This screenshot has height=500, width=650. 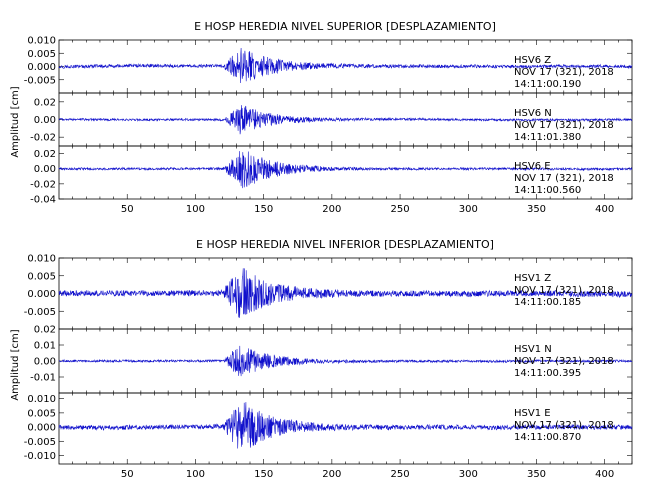 What do you see at coordinates (547, 190) in the screenshot?
I see `trace-annotation: 14:11:00.560` at bounding box center [547, 190].